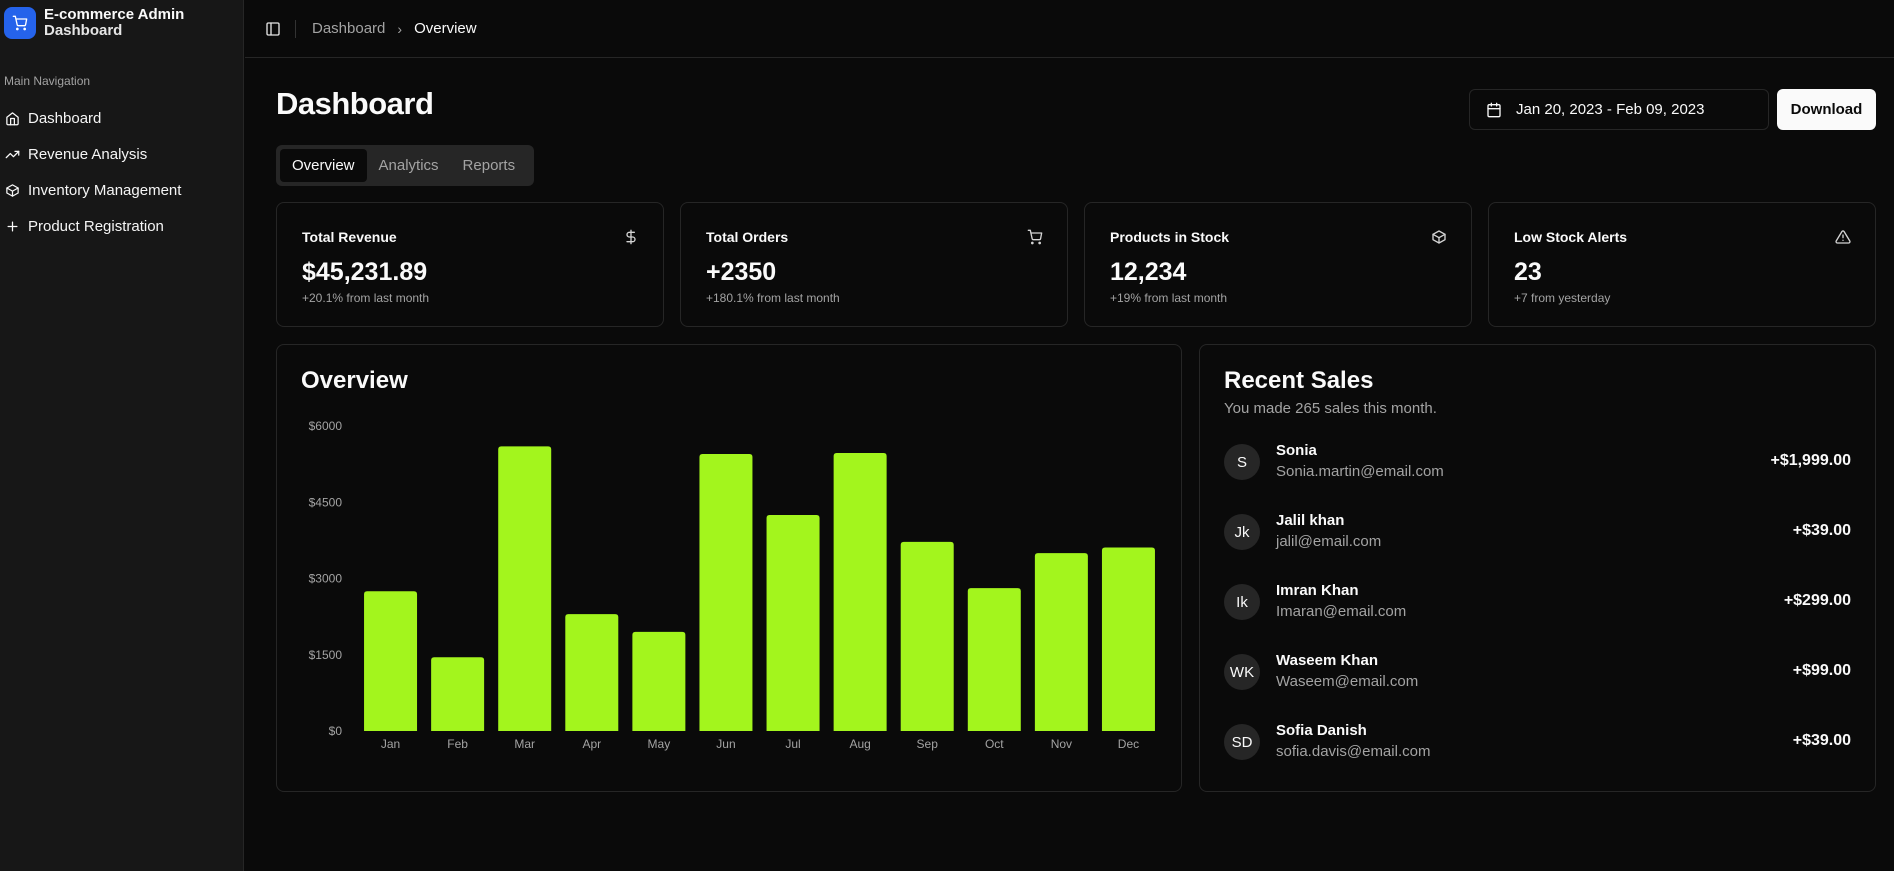 The image size is (1894, 871). I want to click on tab-overview: Overview, so click(323, 165).